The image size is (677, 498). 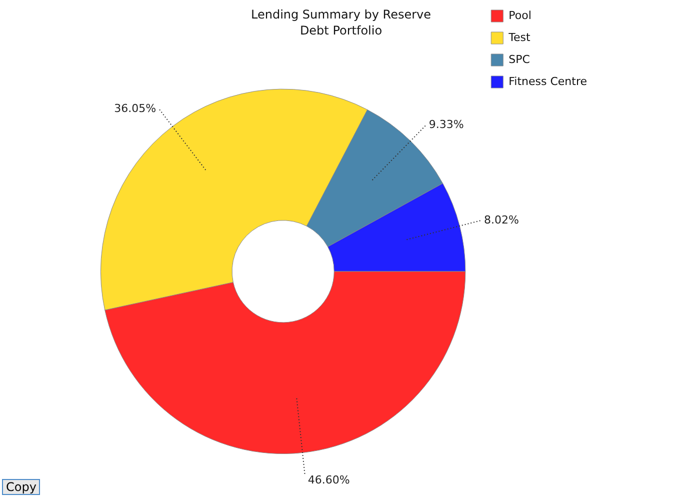 What do you see at coordinates (548, 81) in the screenshot?
I see `legend-label: Fitness Centre` at bounding box center [548, 81].